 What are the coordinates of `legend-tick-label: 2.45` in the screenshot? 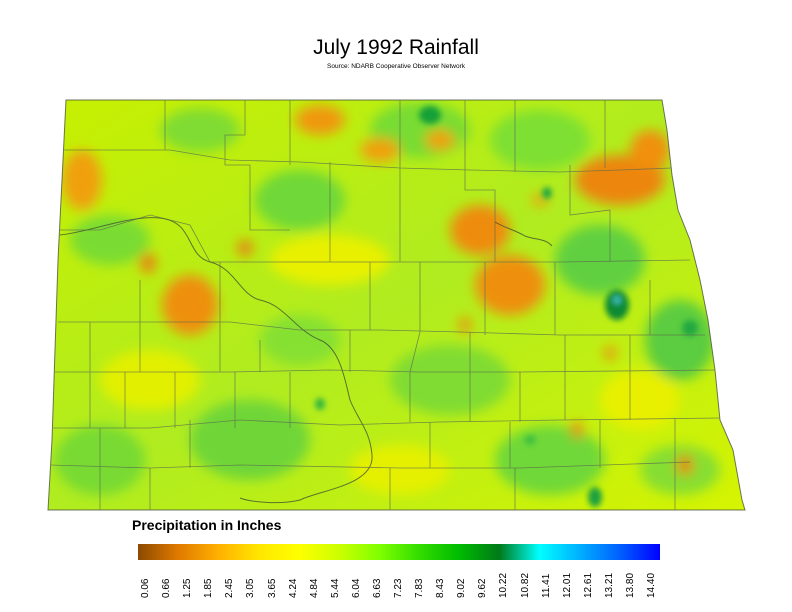 It's located at (230, 588).